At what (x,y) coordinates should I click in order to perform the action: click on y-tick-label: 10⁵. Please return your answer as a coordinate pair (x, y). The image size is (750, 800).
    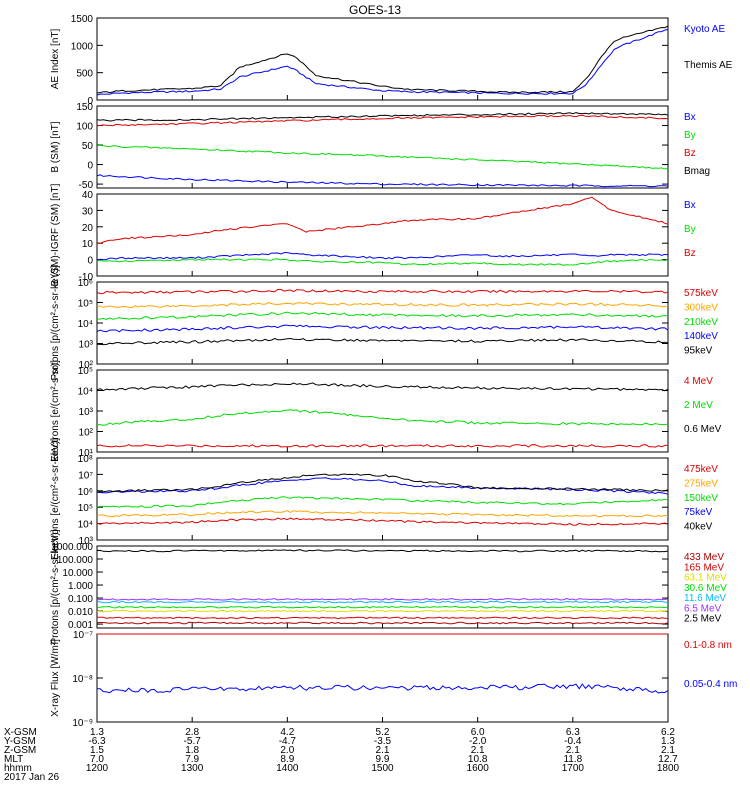
    Looking at the image, I should click on (85, 508).